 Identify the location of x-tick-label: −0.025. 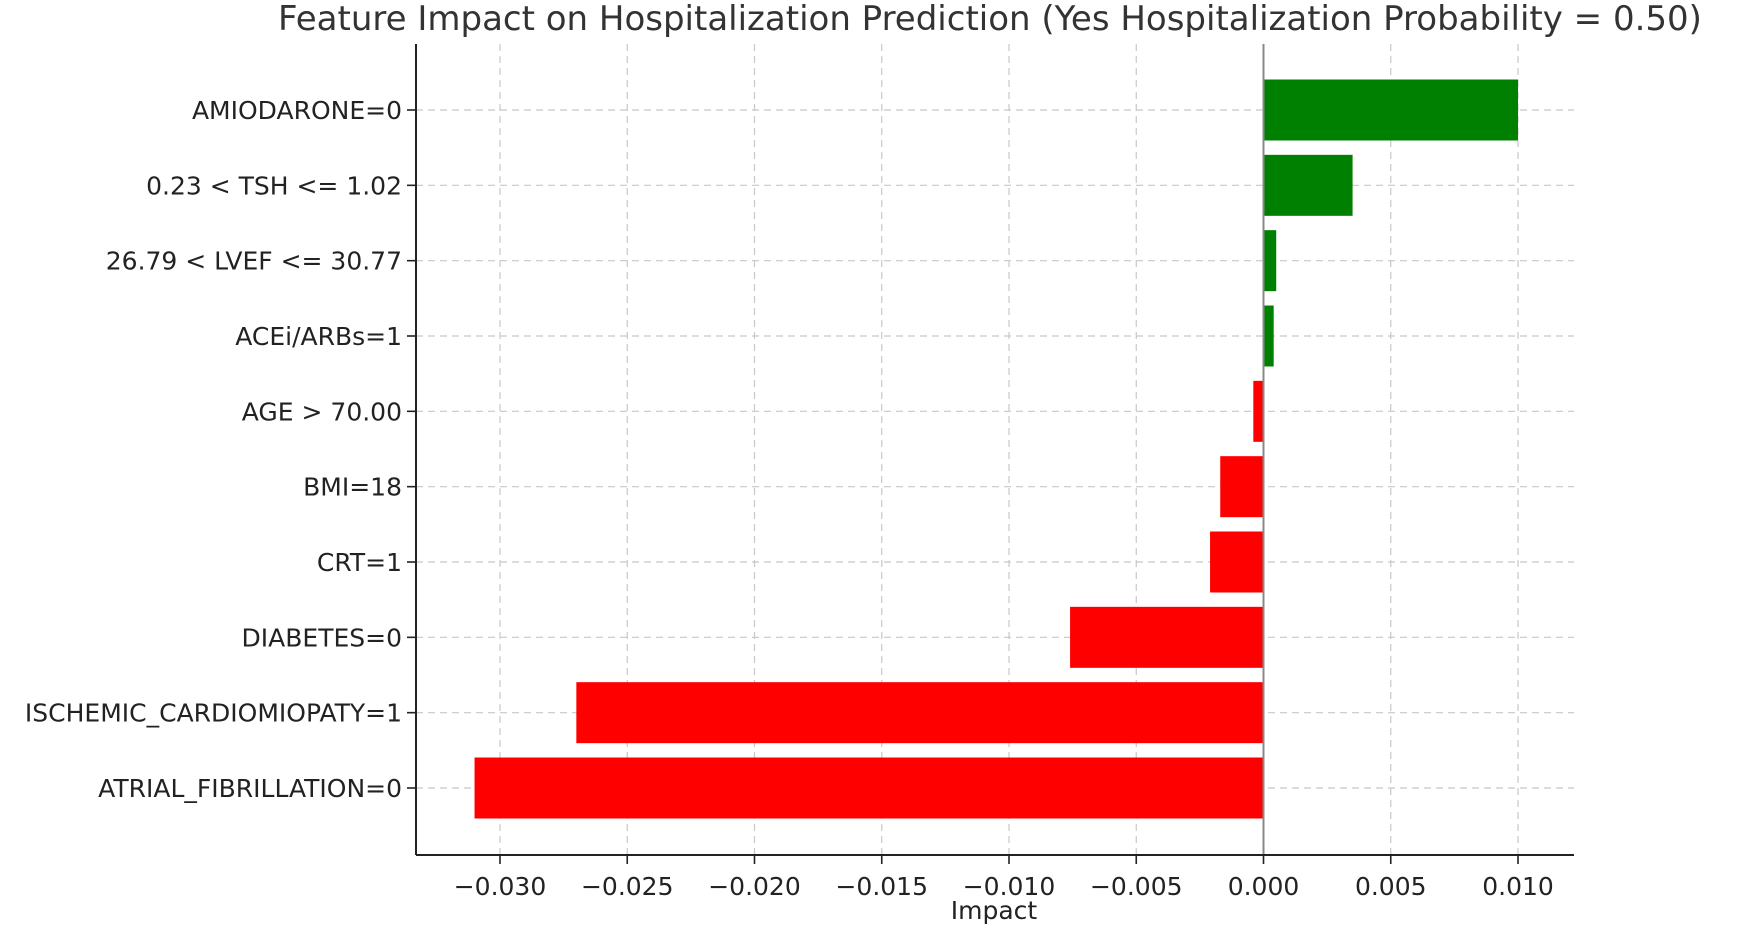
(627, 886).